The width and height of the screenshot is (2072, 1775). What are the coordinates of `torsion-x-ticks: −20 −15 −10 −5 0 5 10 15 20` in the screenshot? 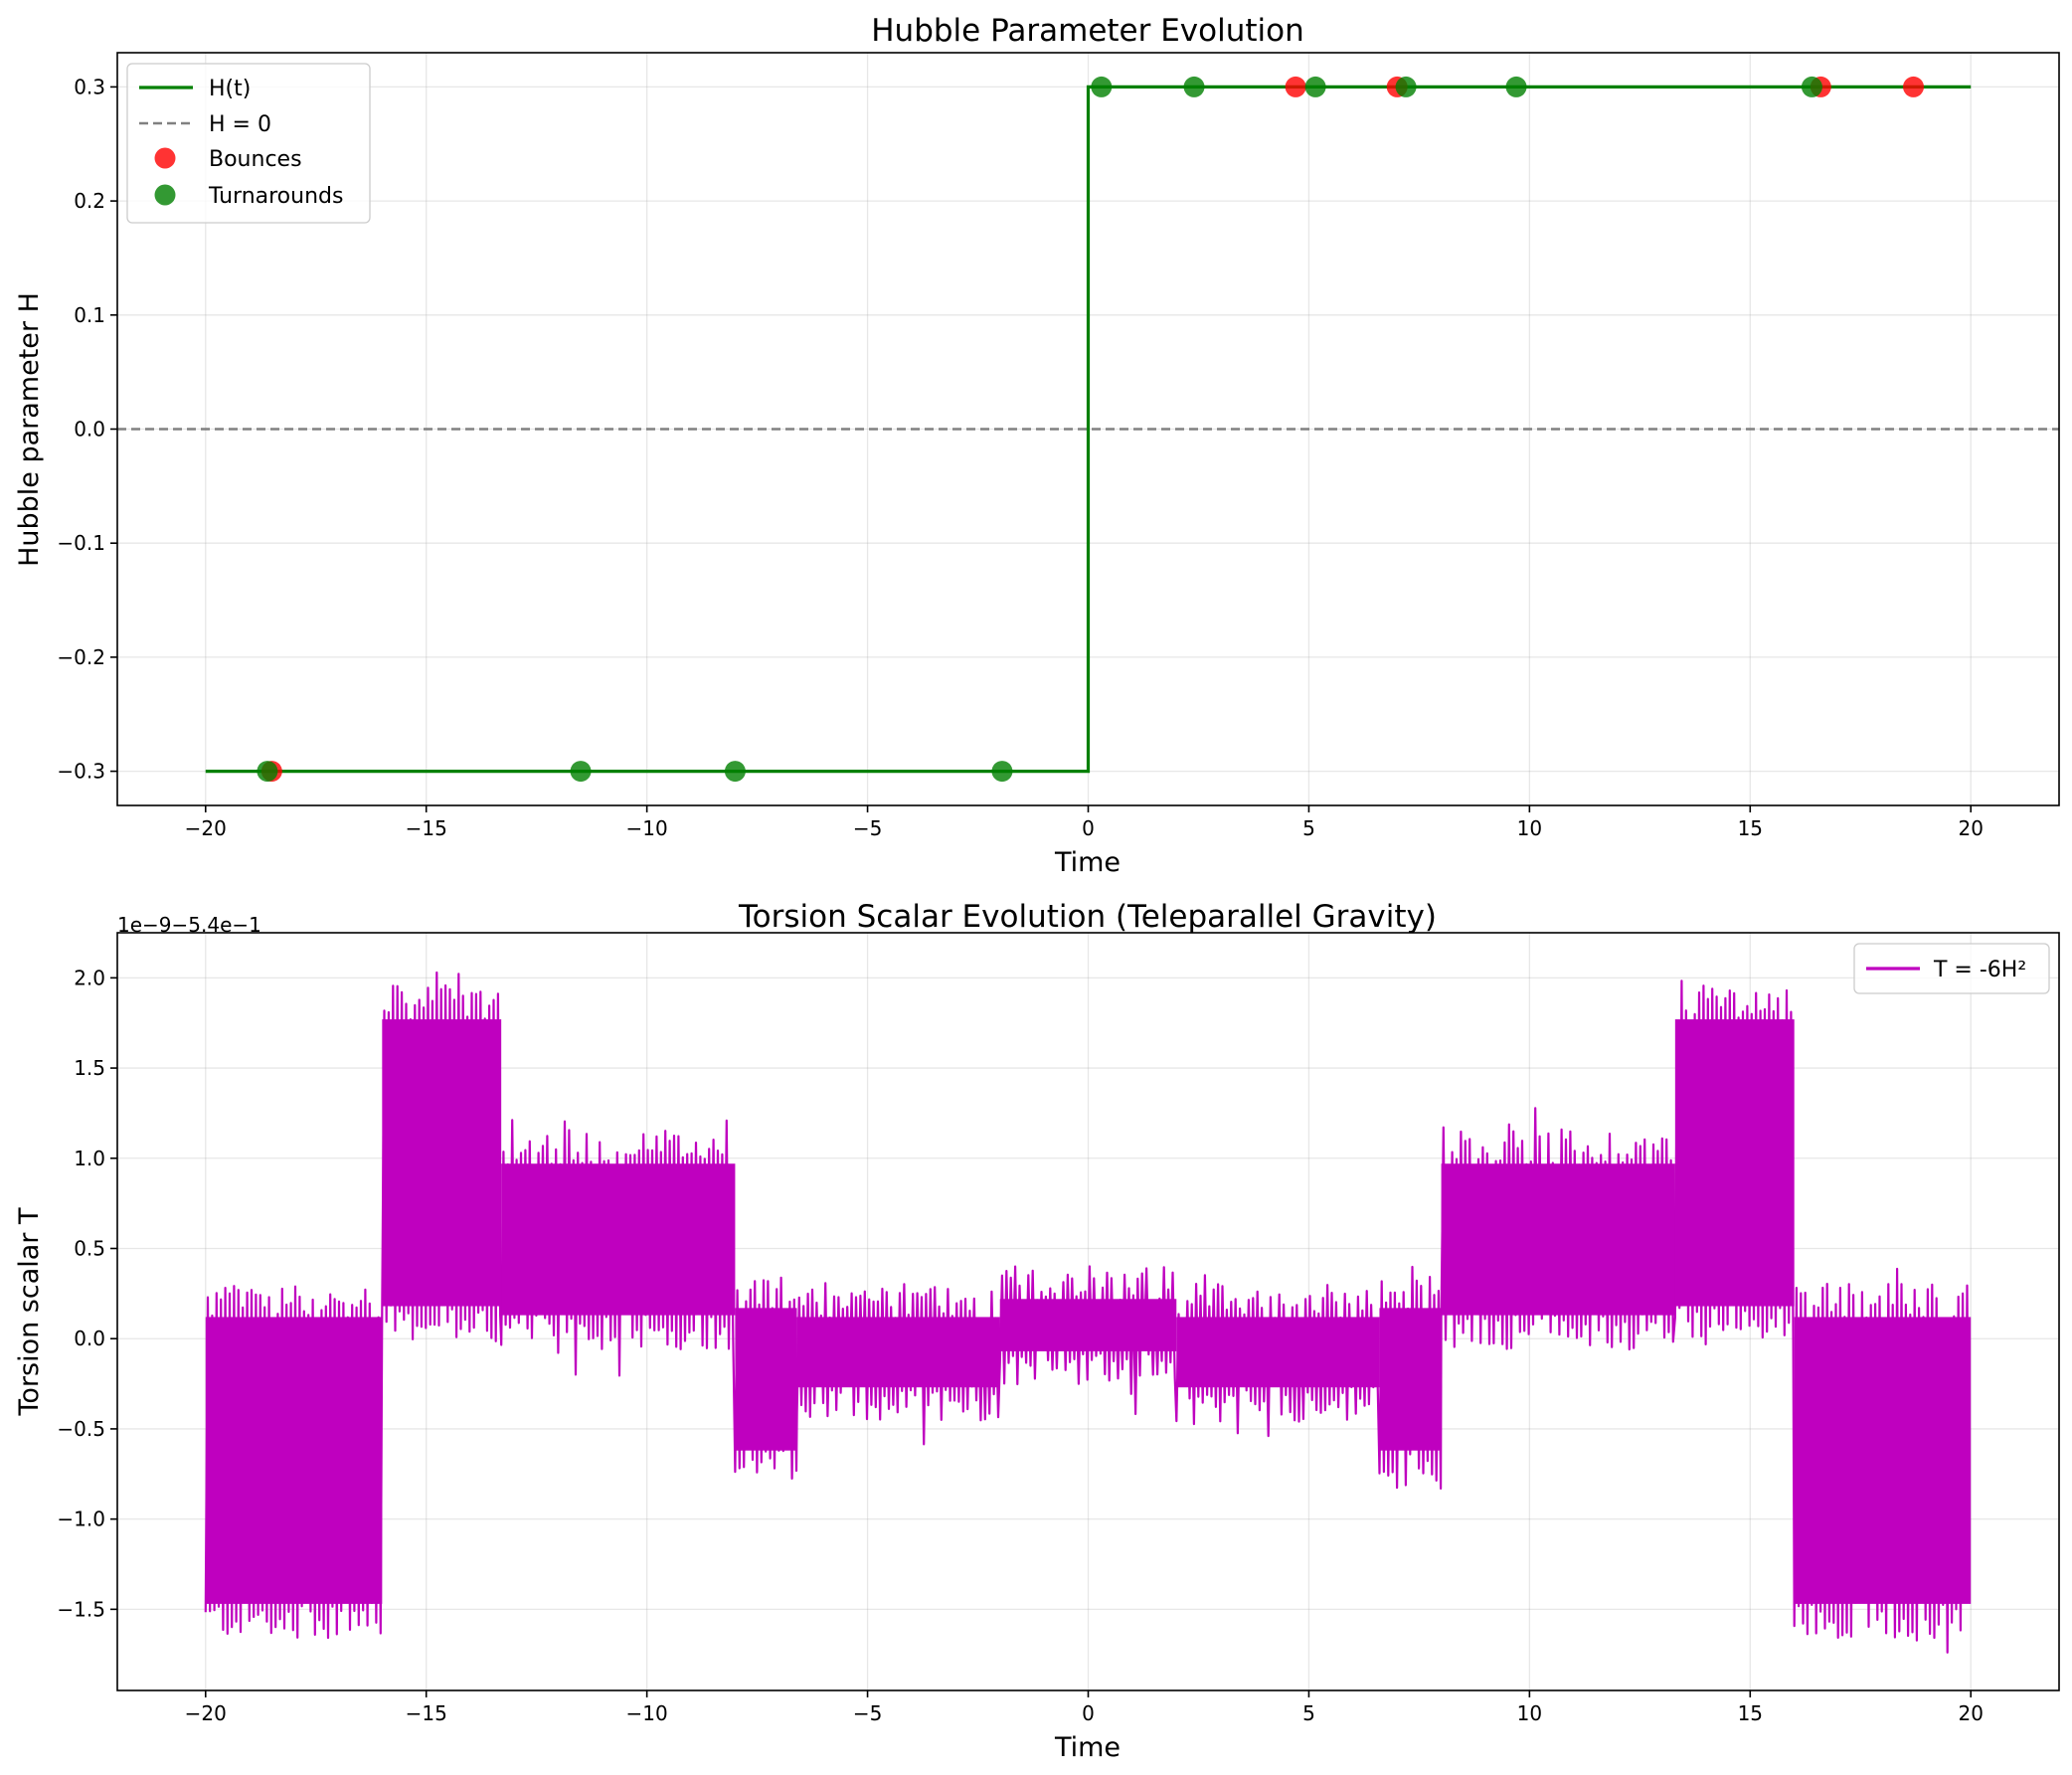 It's located at (1084, 1707).